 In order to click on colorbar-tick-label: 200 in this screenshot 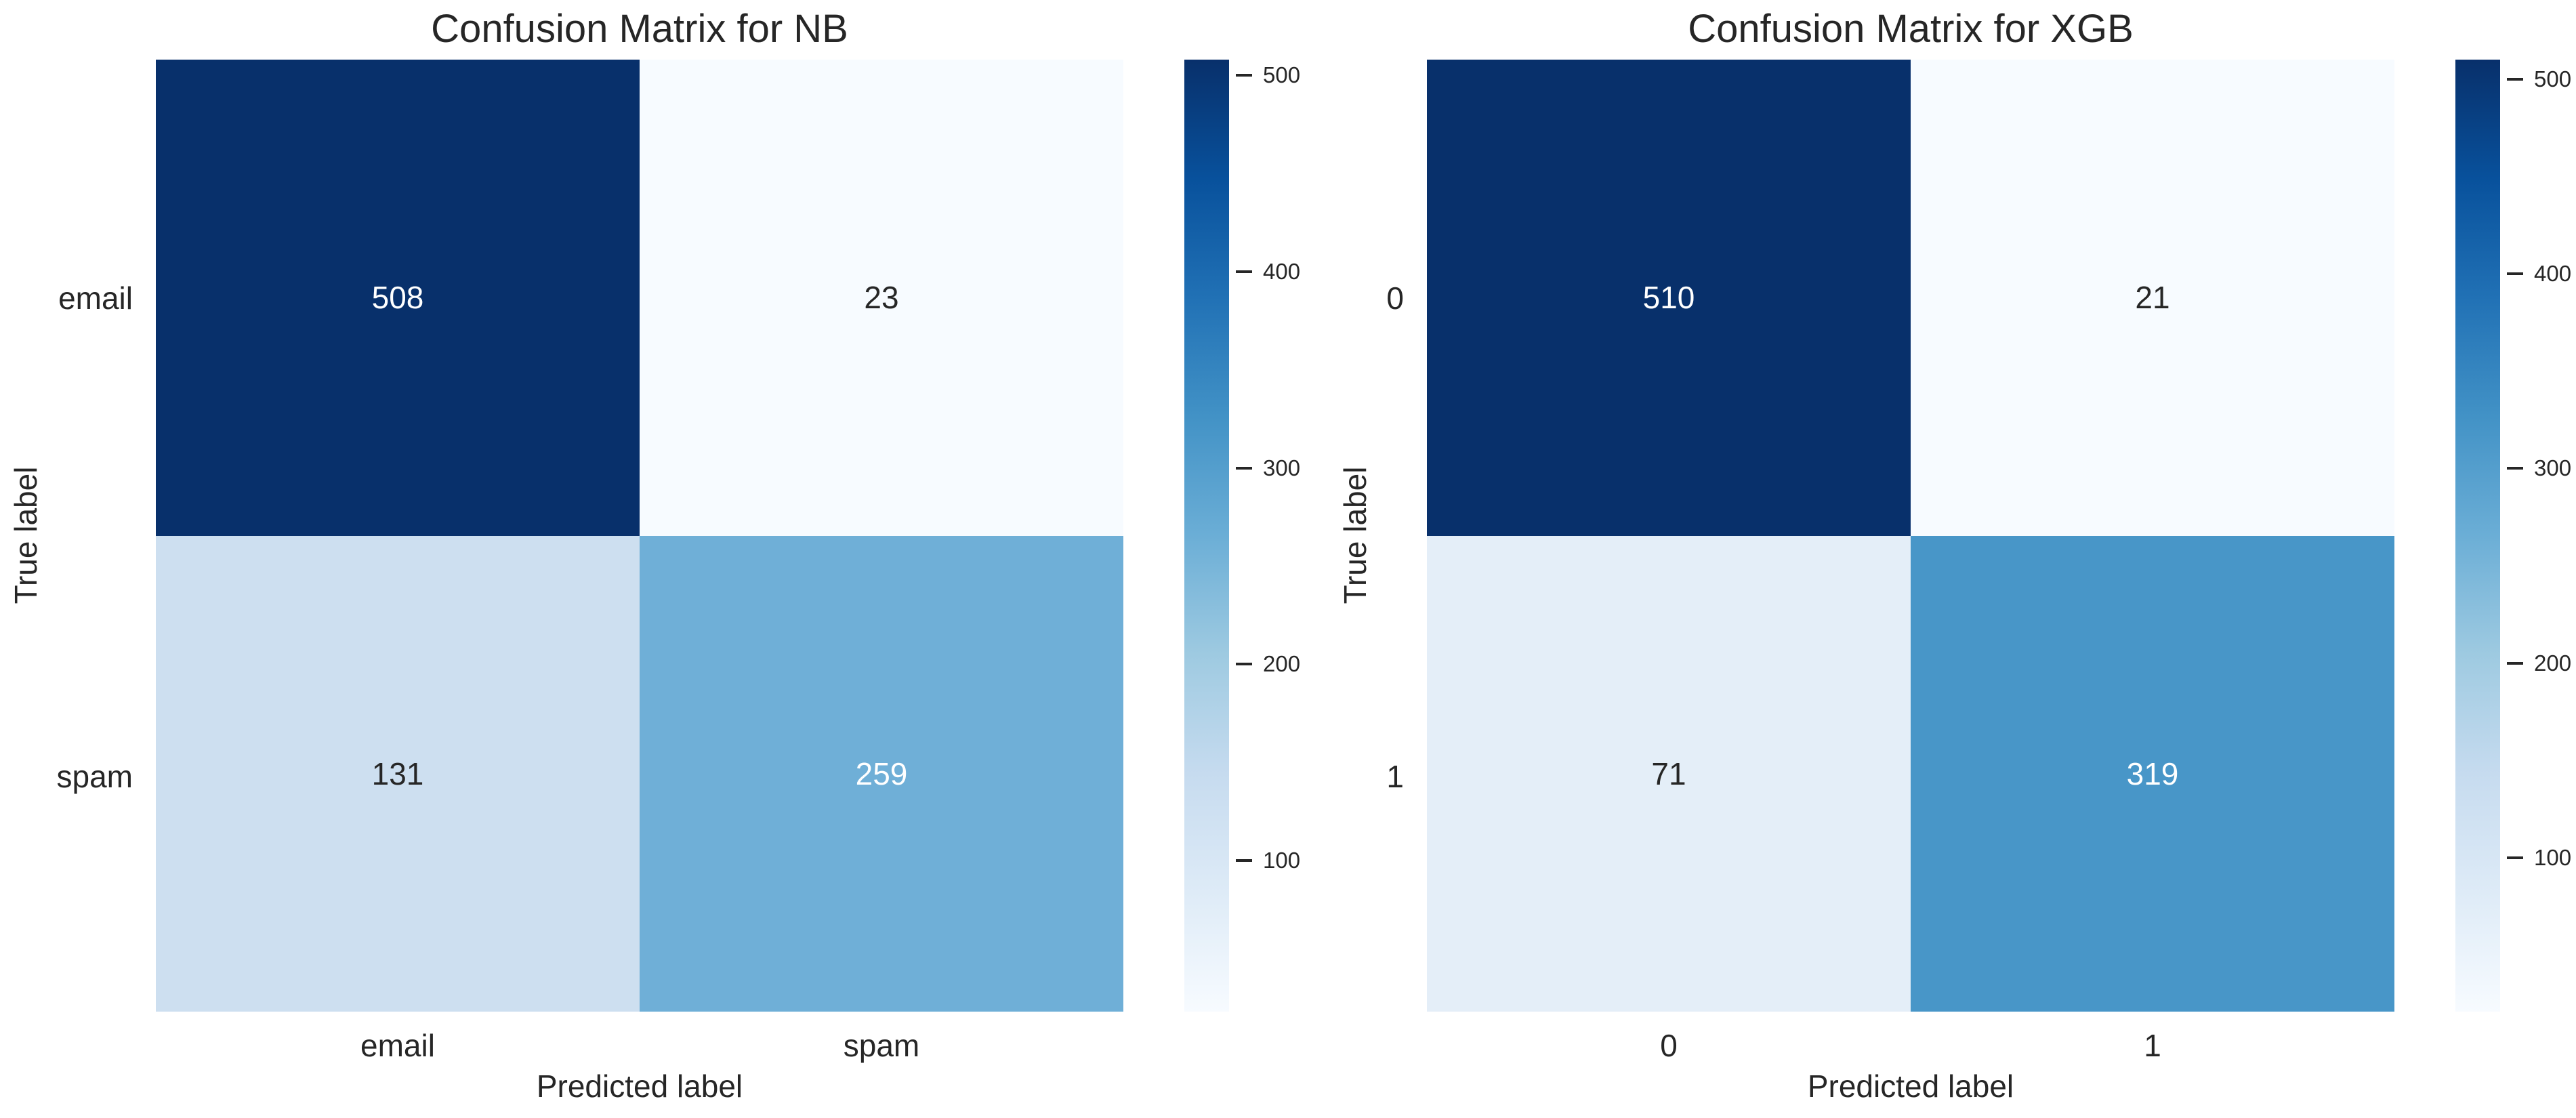, I will do `click(2553, 663)`.